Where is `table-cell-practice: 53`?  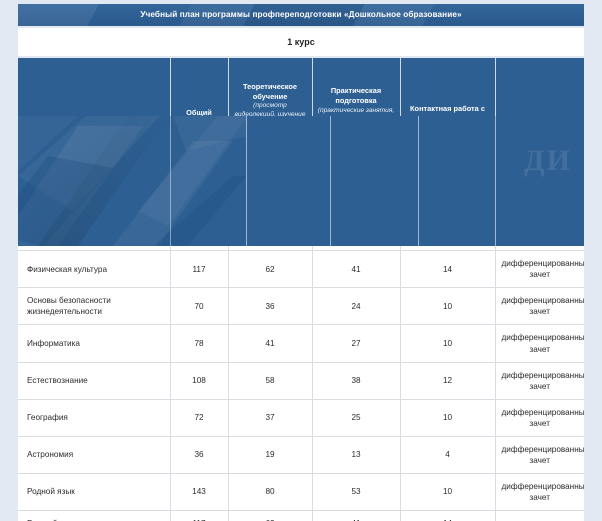 table-cell-practice: 53 is located at coordinates (356, 492).